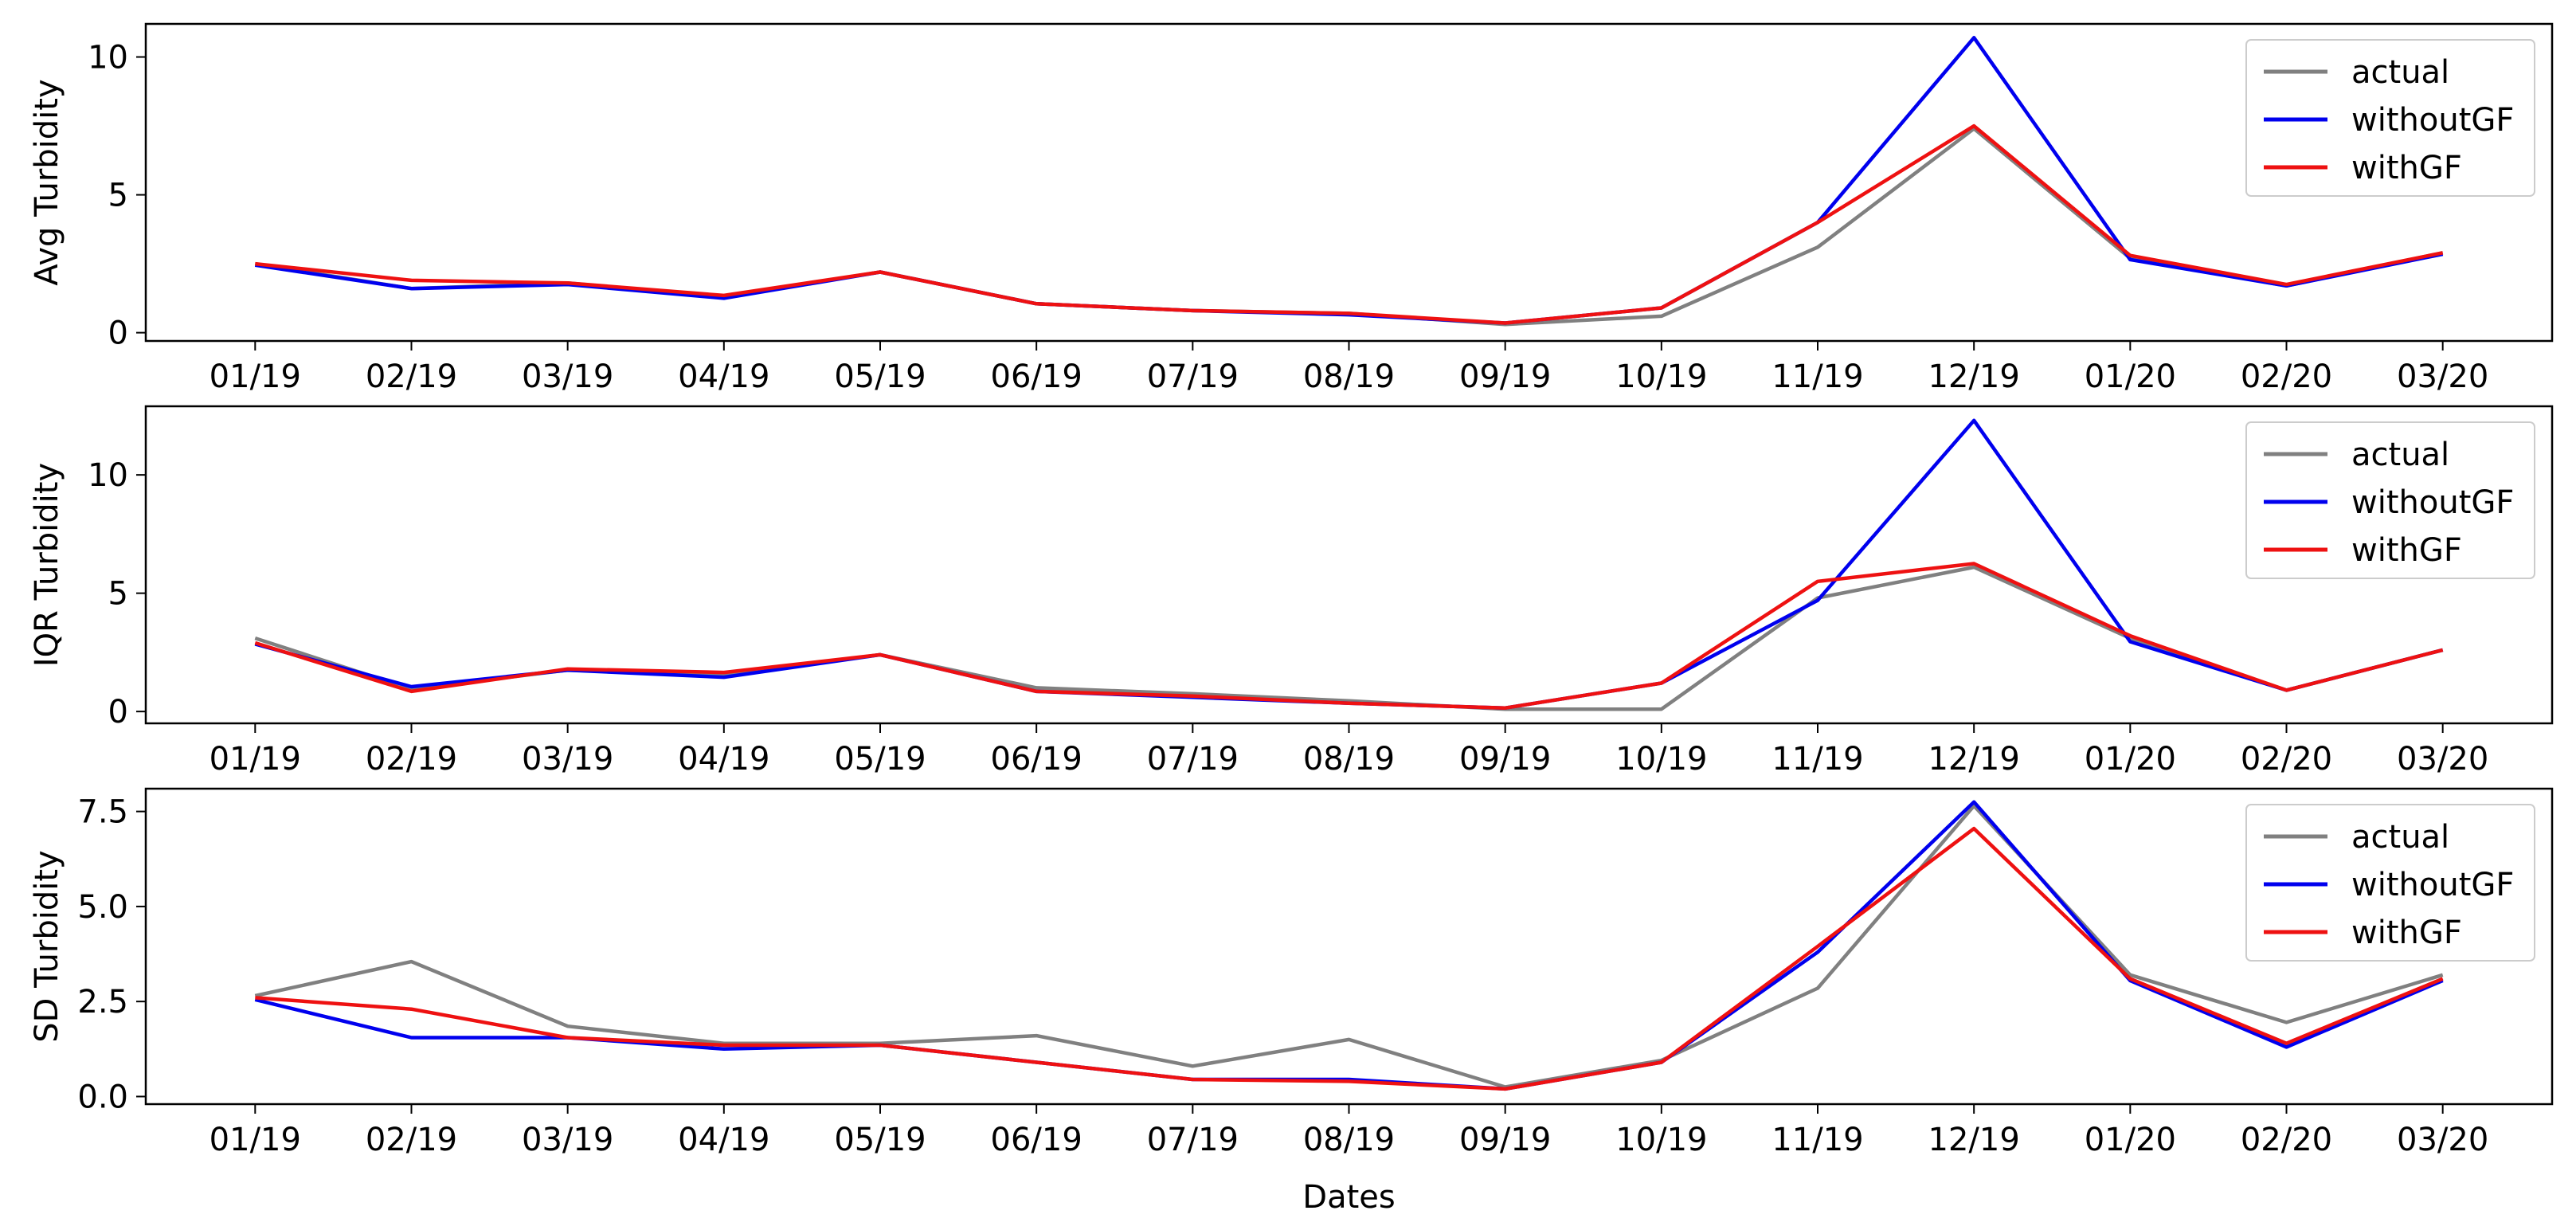 This screenshot has height=1230, width=2576. Describe the element at coordinates (47, 946) in the screenshot. I see `y-axis-label: SD Turbidity` at that location.